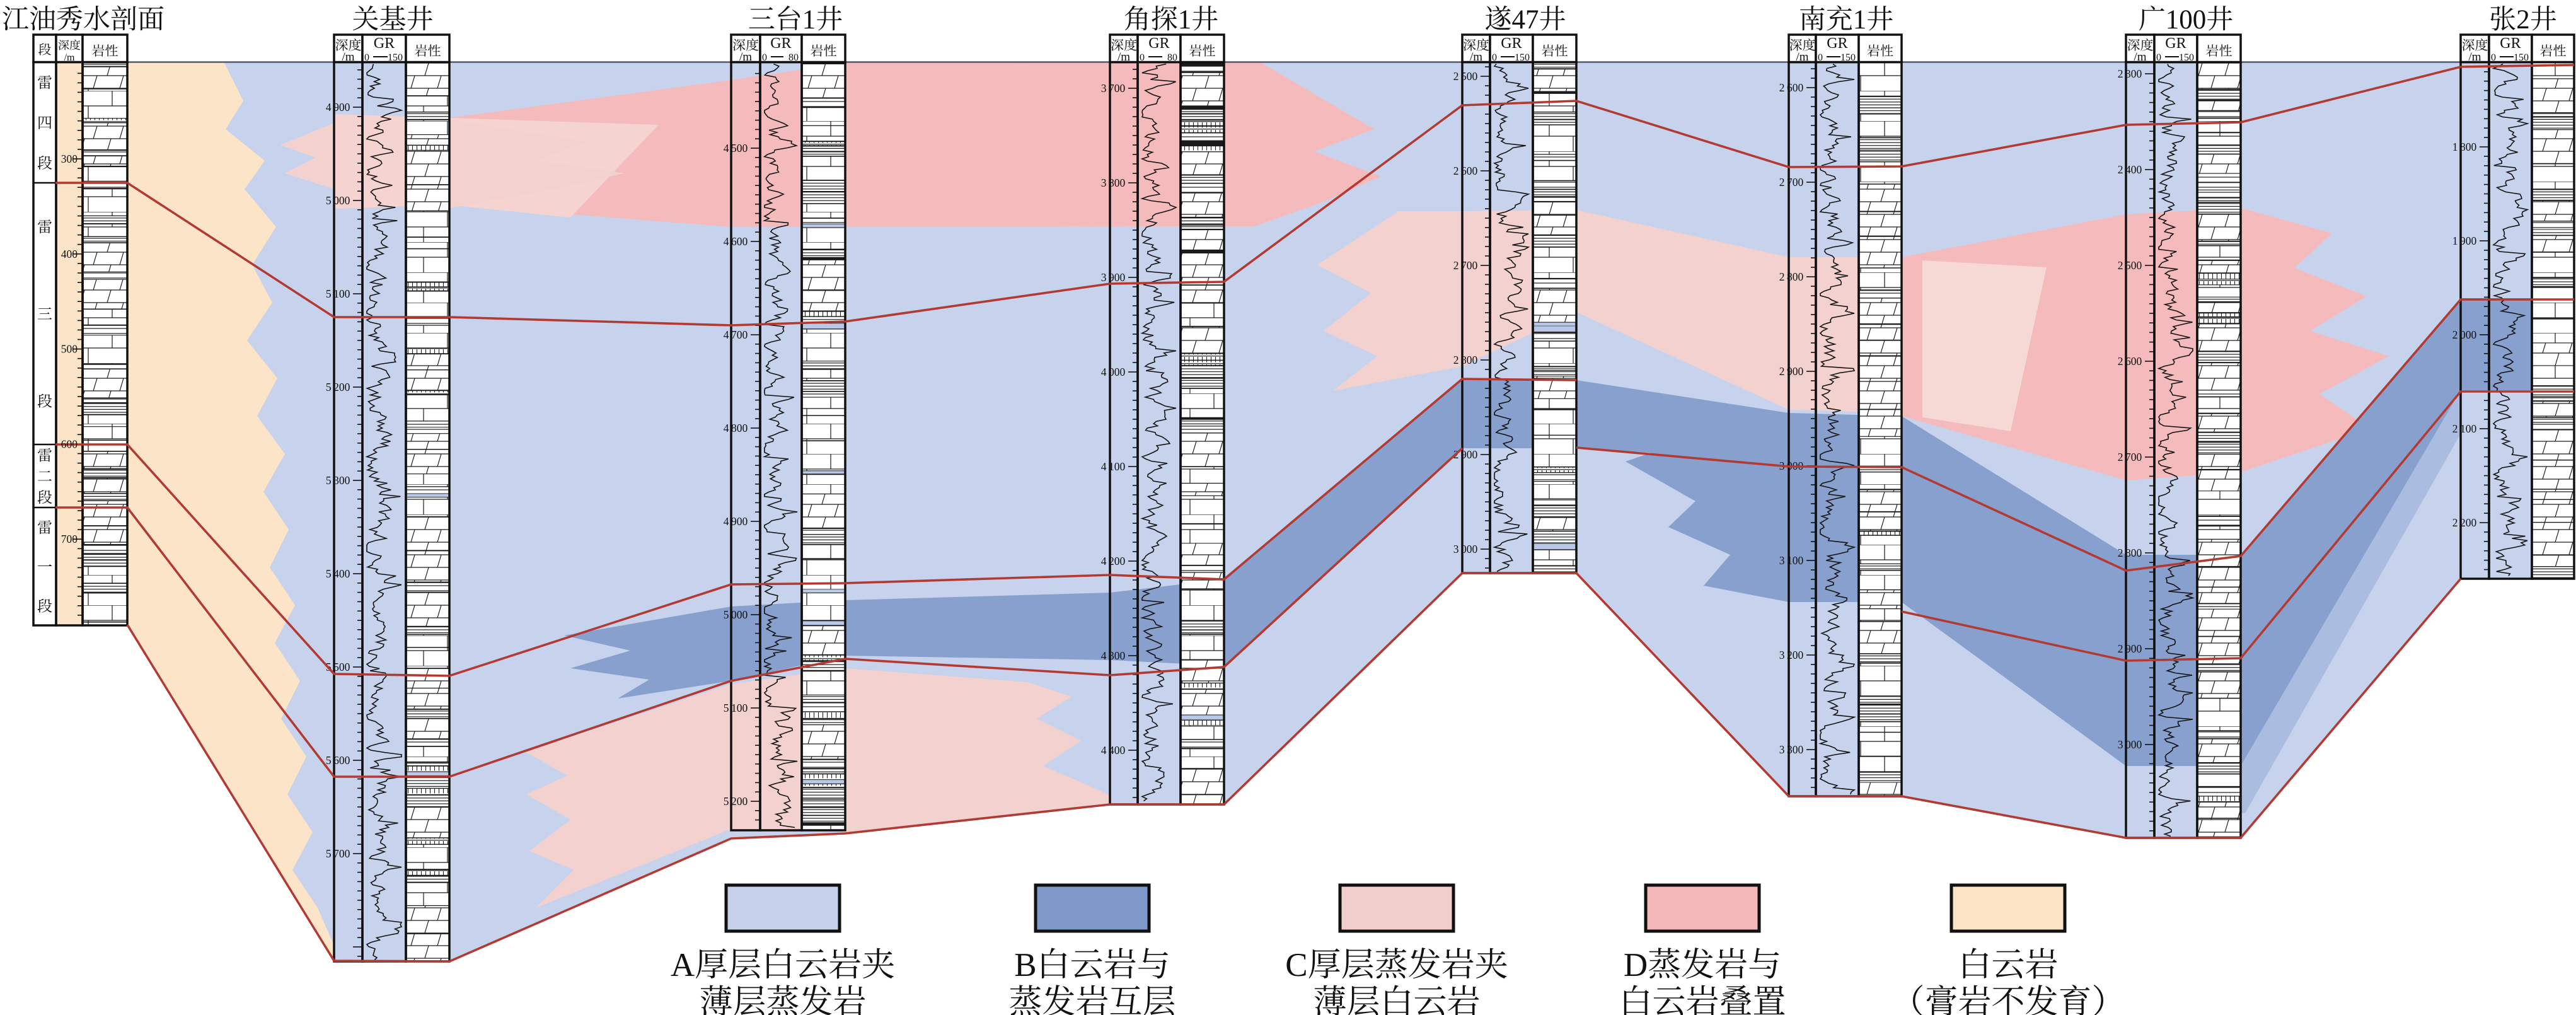 Image resolution: width=2576 pixels, height=1015 pixels. I want to click on svg-text: C, so click(1296, 965).